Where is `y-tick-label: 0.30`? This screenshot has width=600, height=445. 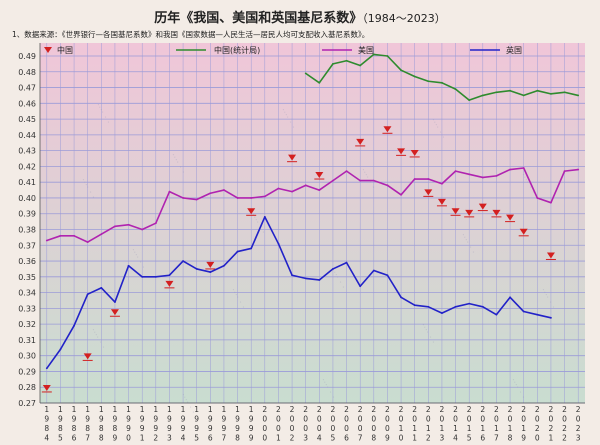
y-tick-label: 0.30 is located at coordinates (27, 356).